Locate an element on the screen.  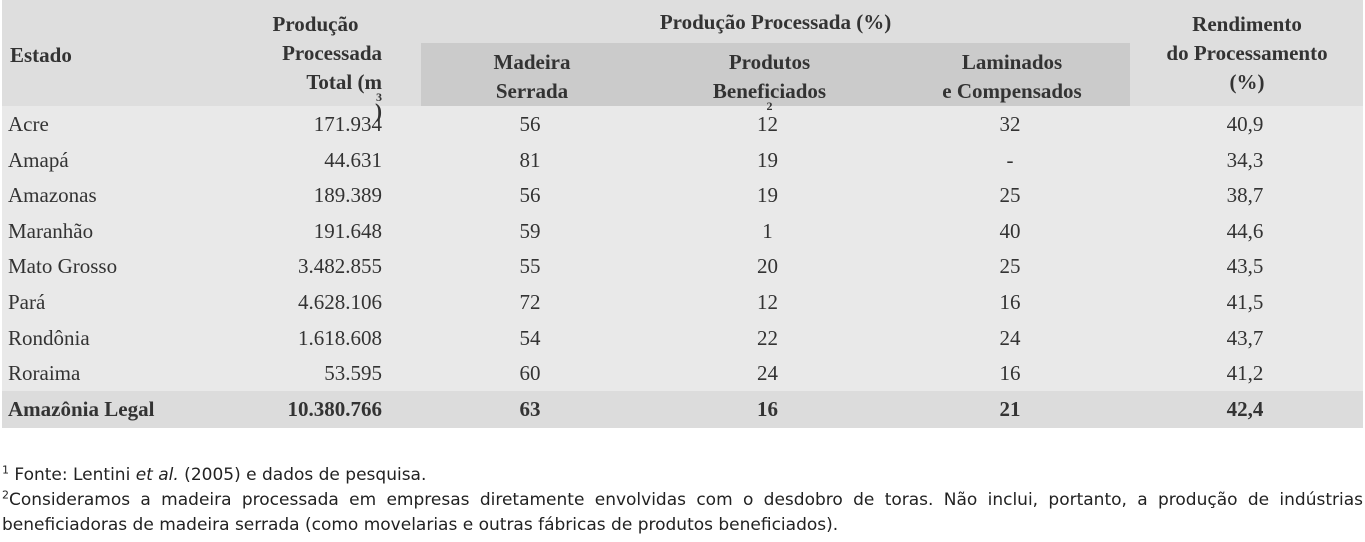
cell-rendimento: 43,5 is located at coordinates (1245, 266).